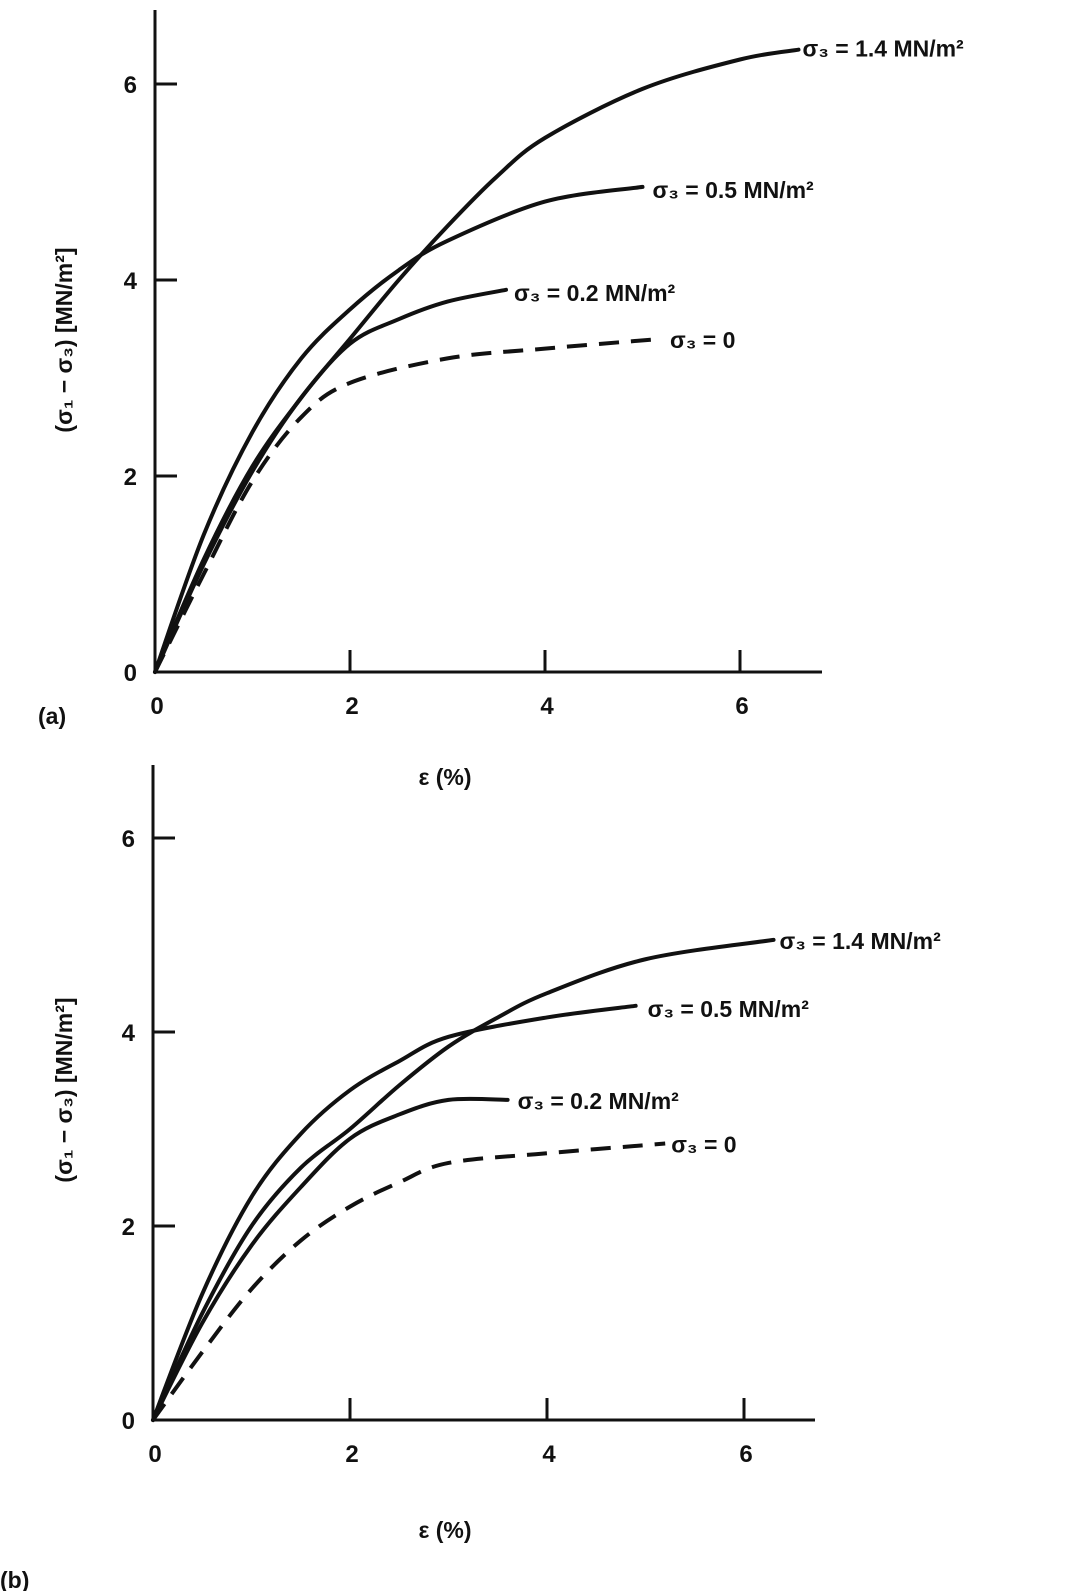 The width and height of the screenshot is (1077, 1591). Describe the element at coordinates (14, 1579) in the screenshot. I see `panel-label: (b)` at that location.